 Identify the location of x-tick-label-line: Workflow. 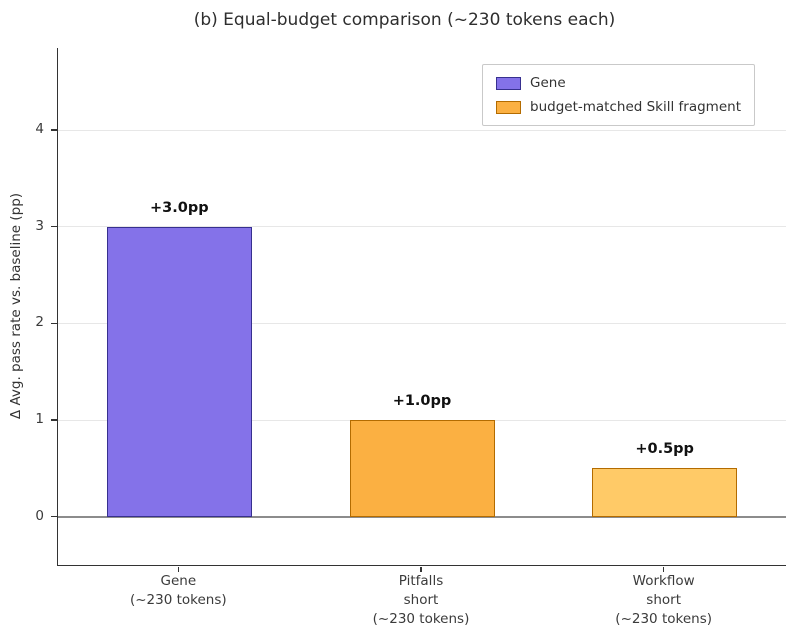
(663, 581).